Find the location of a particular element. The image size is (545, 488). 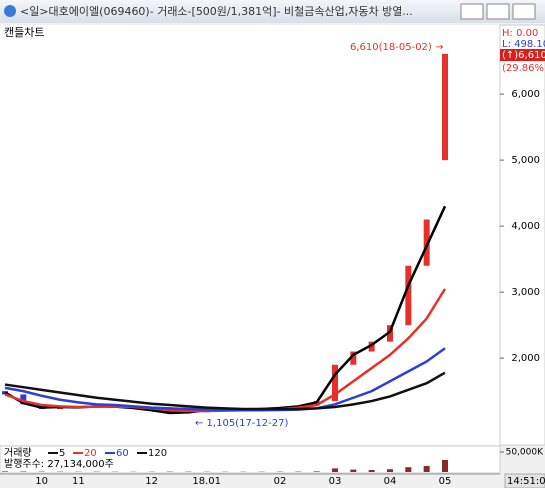

price-badge is located at coordinates (522, 55).